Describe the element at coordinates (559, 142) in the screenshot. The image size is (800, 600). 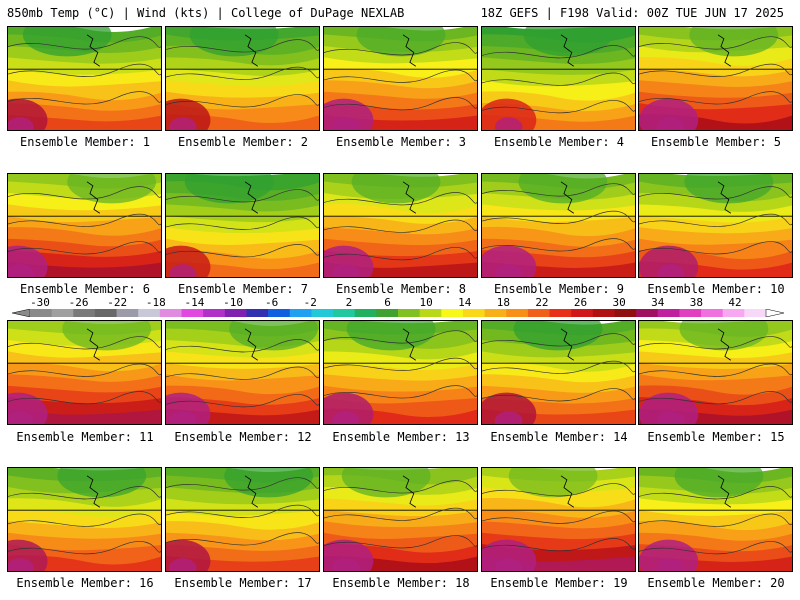
I see `ensemble-member-label: Ensemble Member: 4` at that location.